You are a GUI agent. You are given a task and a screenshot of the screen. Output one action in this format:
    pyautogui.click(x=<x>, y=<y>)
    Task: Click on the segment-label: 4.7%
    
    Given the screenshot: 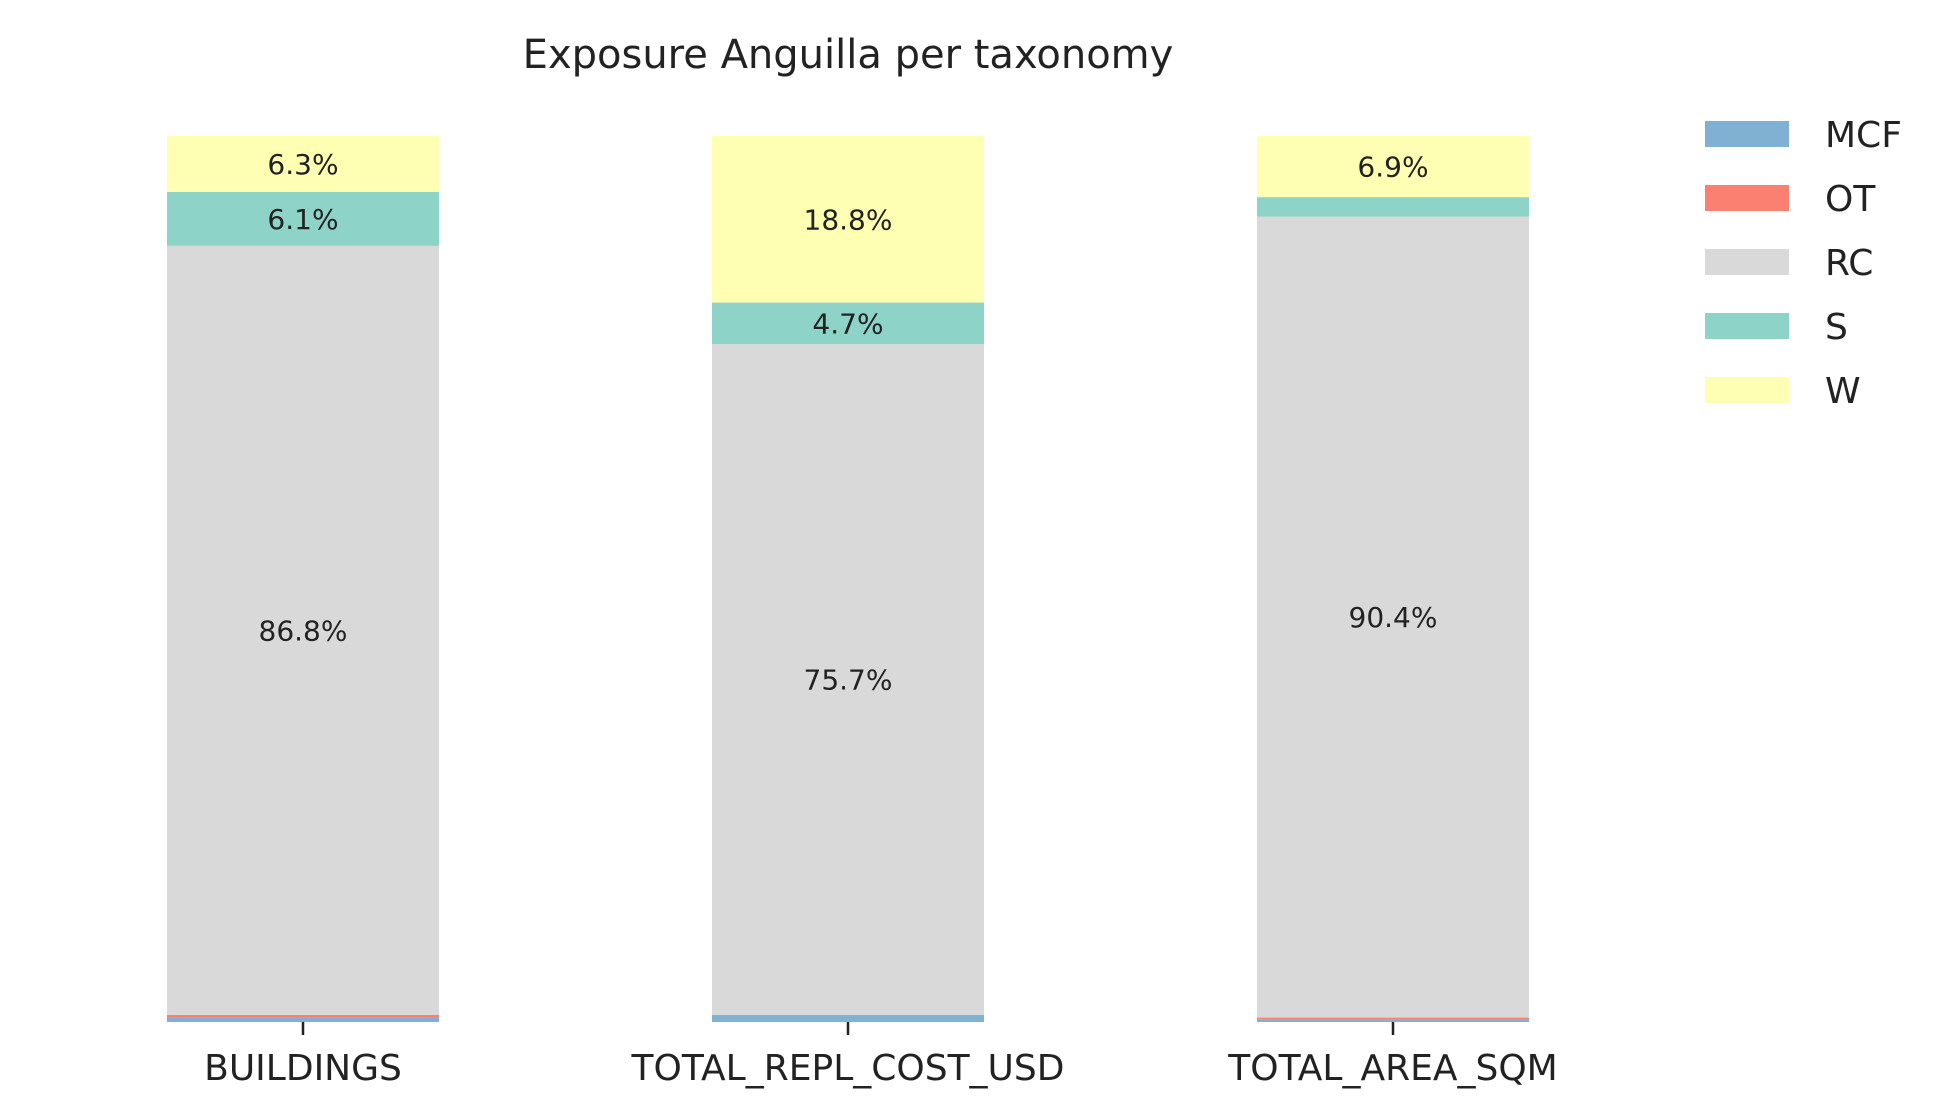 What is the action you would take?
    pyautogui.click(x=847, y=323)
    